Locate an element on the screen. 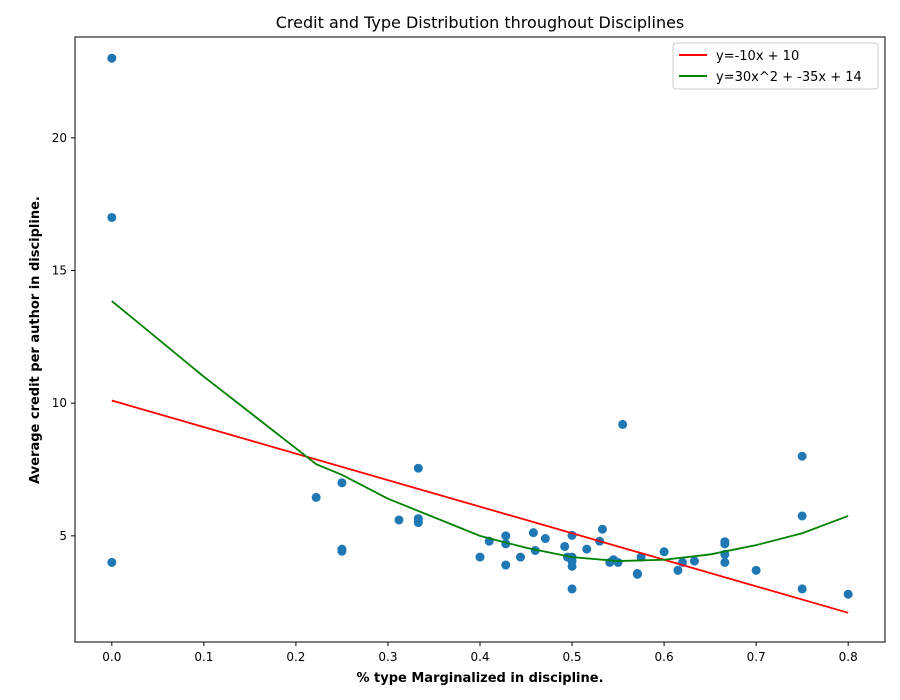 The height and width of the screenshot is (700, 900). legend-box is located at coordinates (775, 66).